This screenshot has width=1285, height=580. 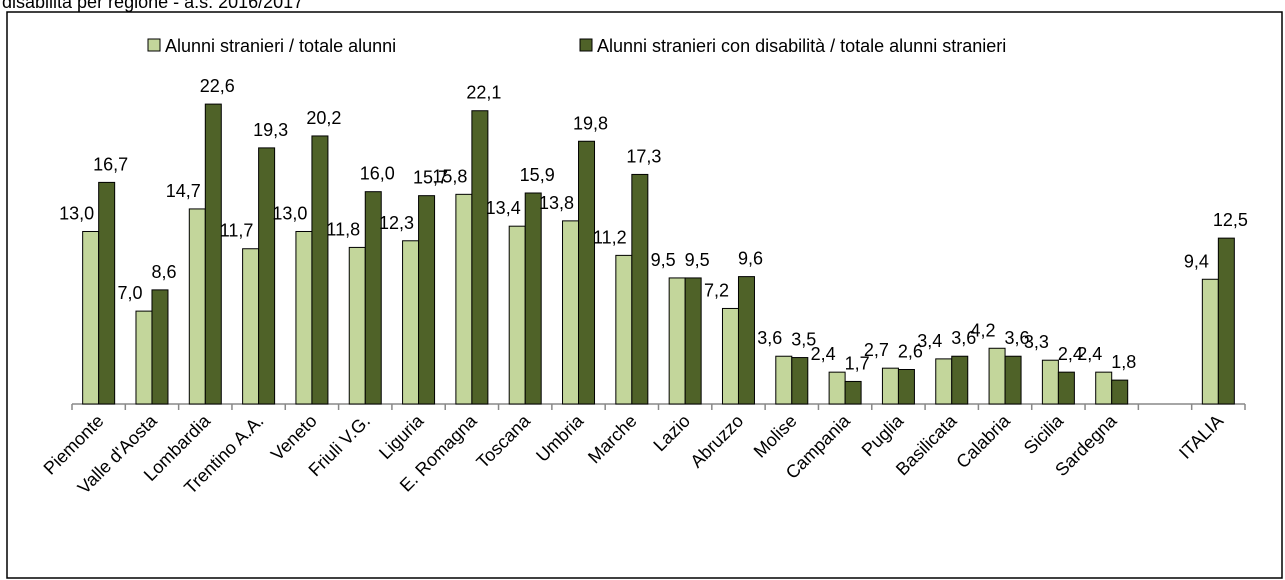 I want to click on data-label: 11,8, so click(x=343, y=229).